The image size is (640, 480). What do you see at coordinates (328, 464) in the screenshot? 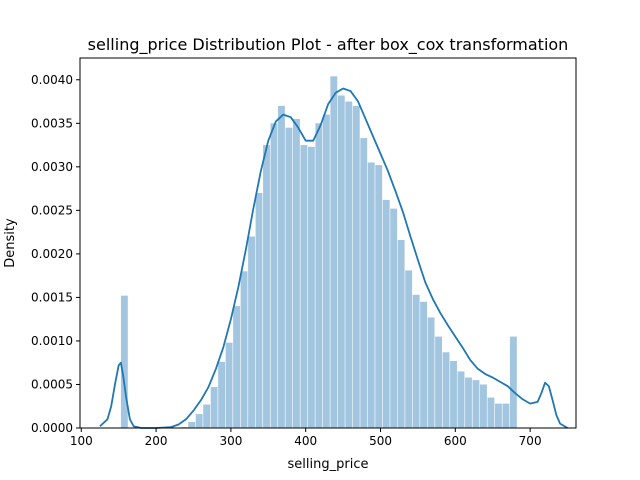
I see `x-axis-label: selling_price` at bounding box center [328, 464].